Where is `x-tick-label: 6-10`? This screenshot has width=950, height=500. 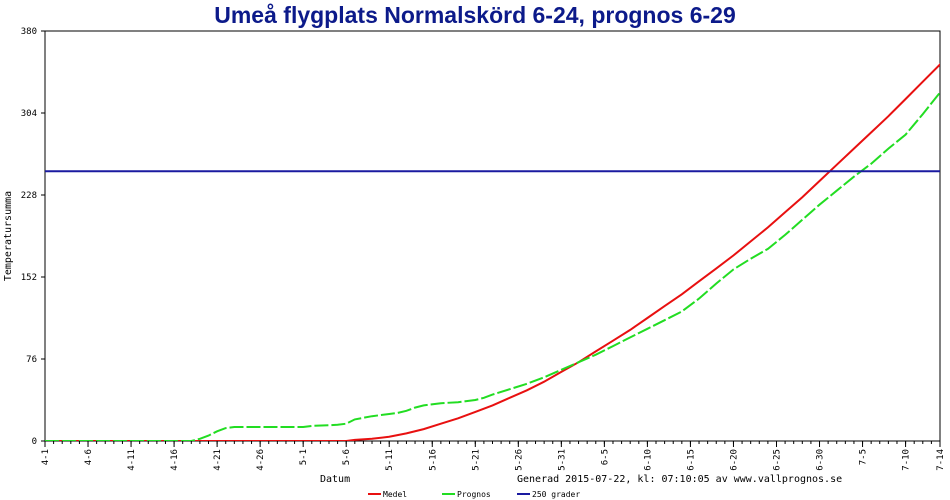
x-tick-label: 6-10 is located at coordinates (648, 460).